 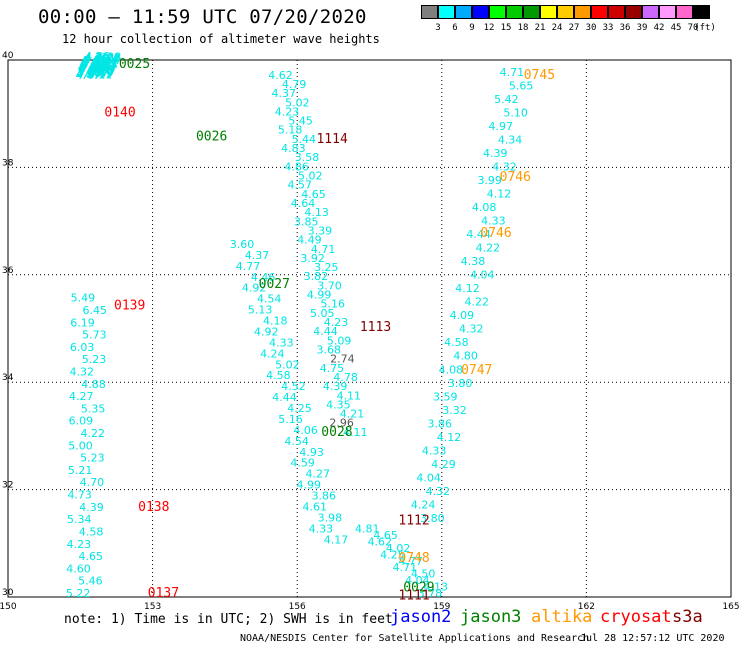 What do you see at coordinates (8, 378) in the screenshot?
I see `lat-tick-label: 34` at bounding box center [8, 378].